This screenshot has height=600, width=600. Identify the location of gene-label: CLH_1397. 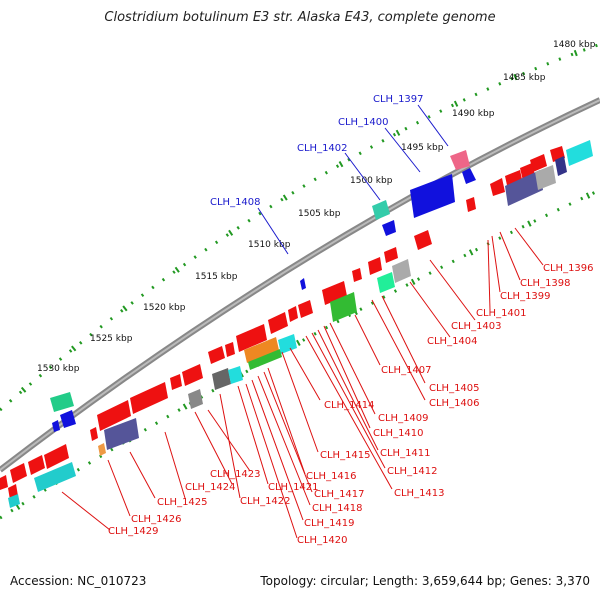
(398, 99).